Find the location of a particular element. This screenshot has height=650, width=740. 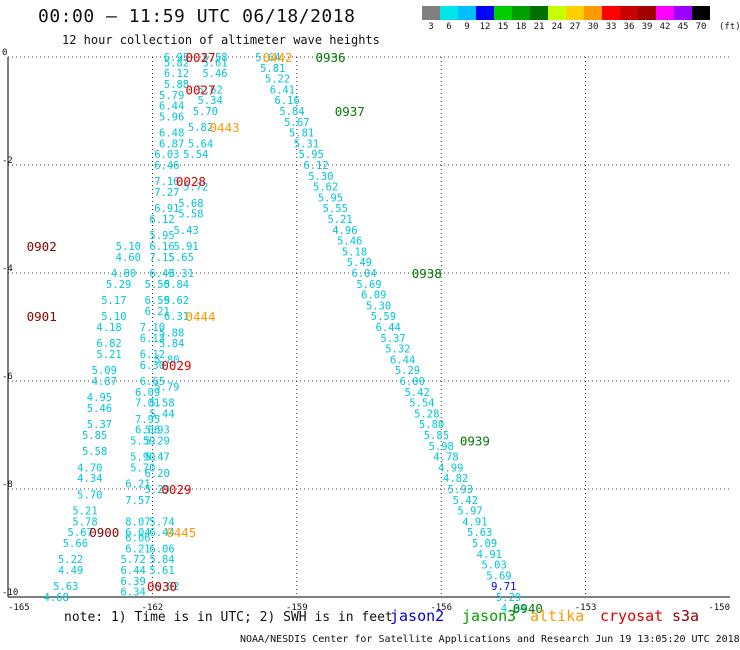

satellite-label-jason2: jason2 is located at coordinates (417, 616).